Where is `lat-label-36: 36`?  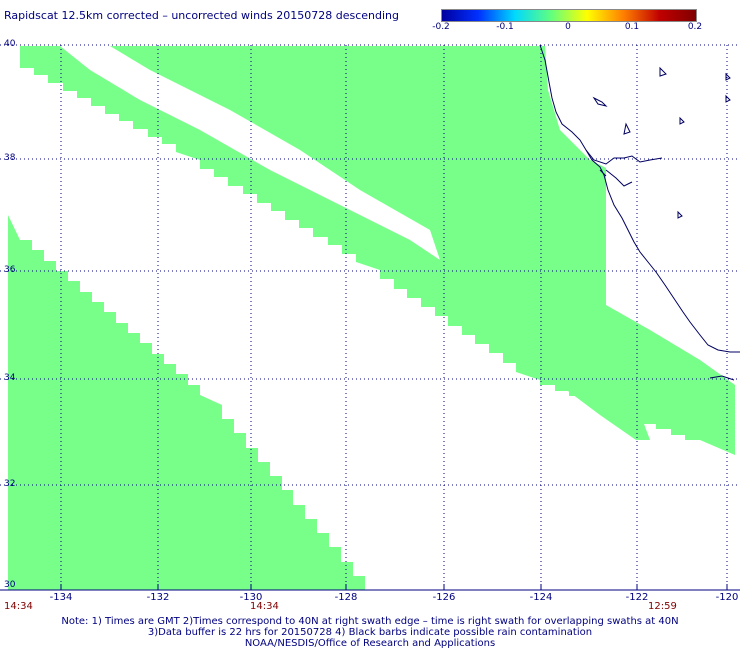 lat-label-36: 36 is located at coordinates (10, 270).